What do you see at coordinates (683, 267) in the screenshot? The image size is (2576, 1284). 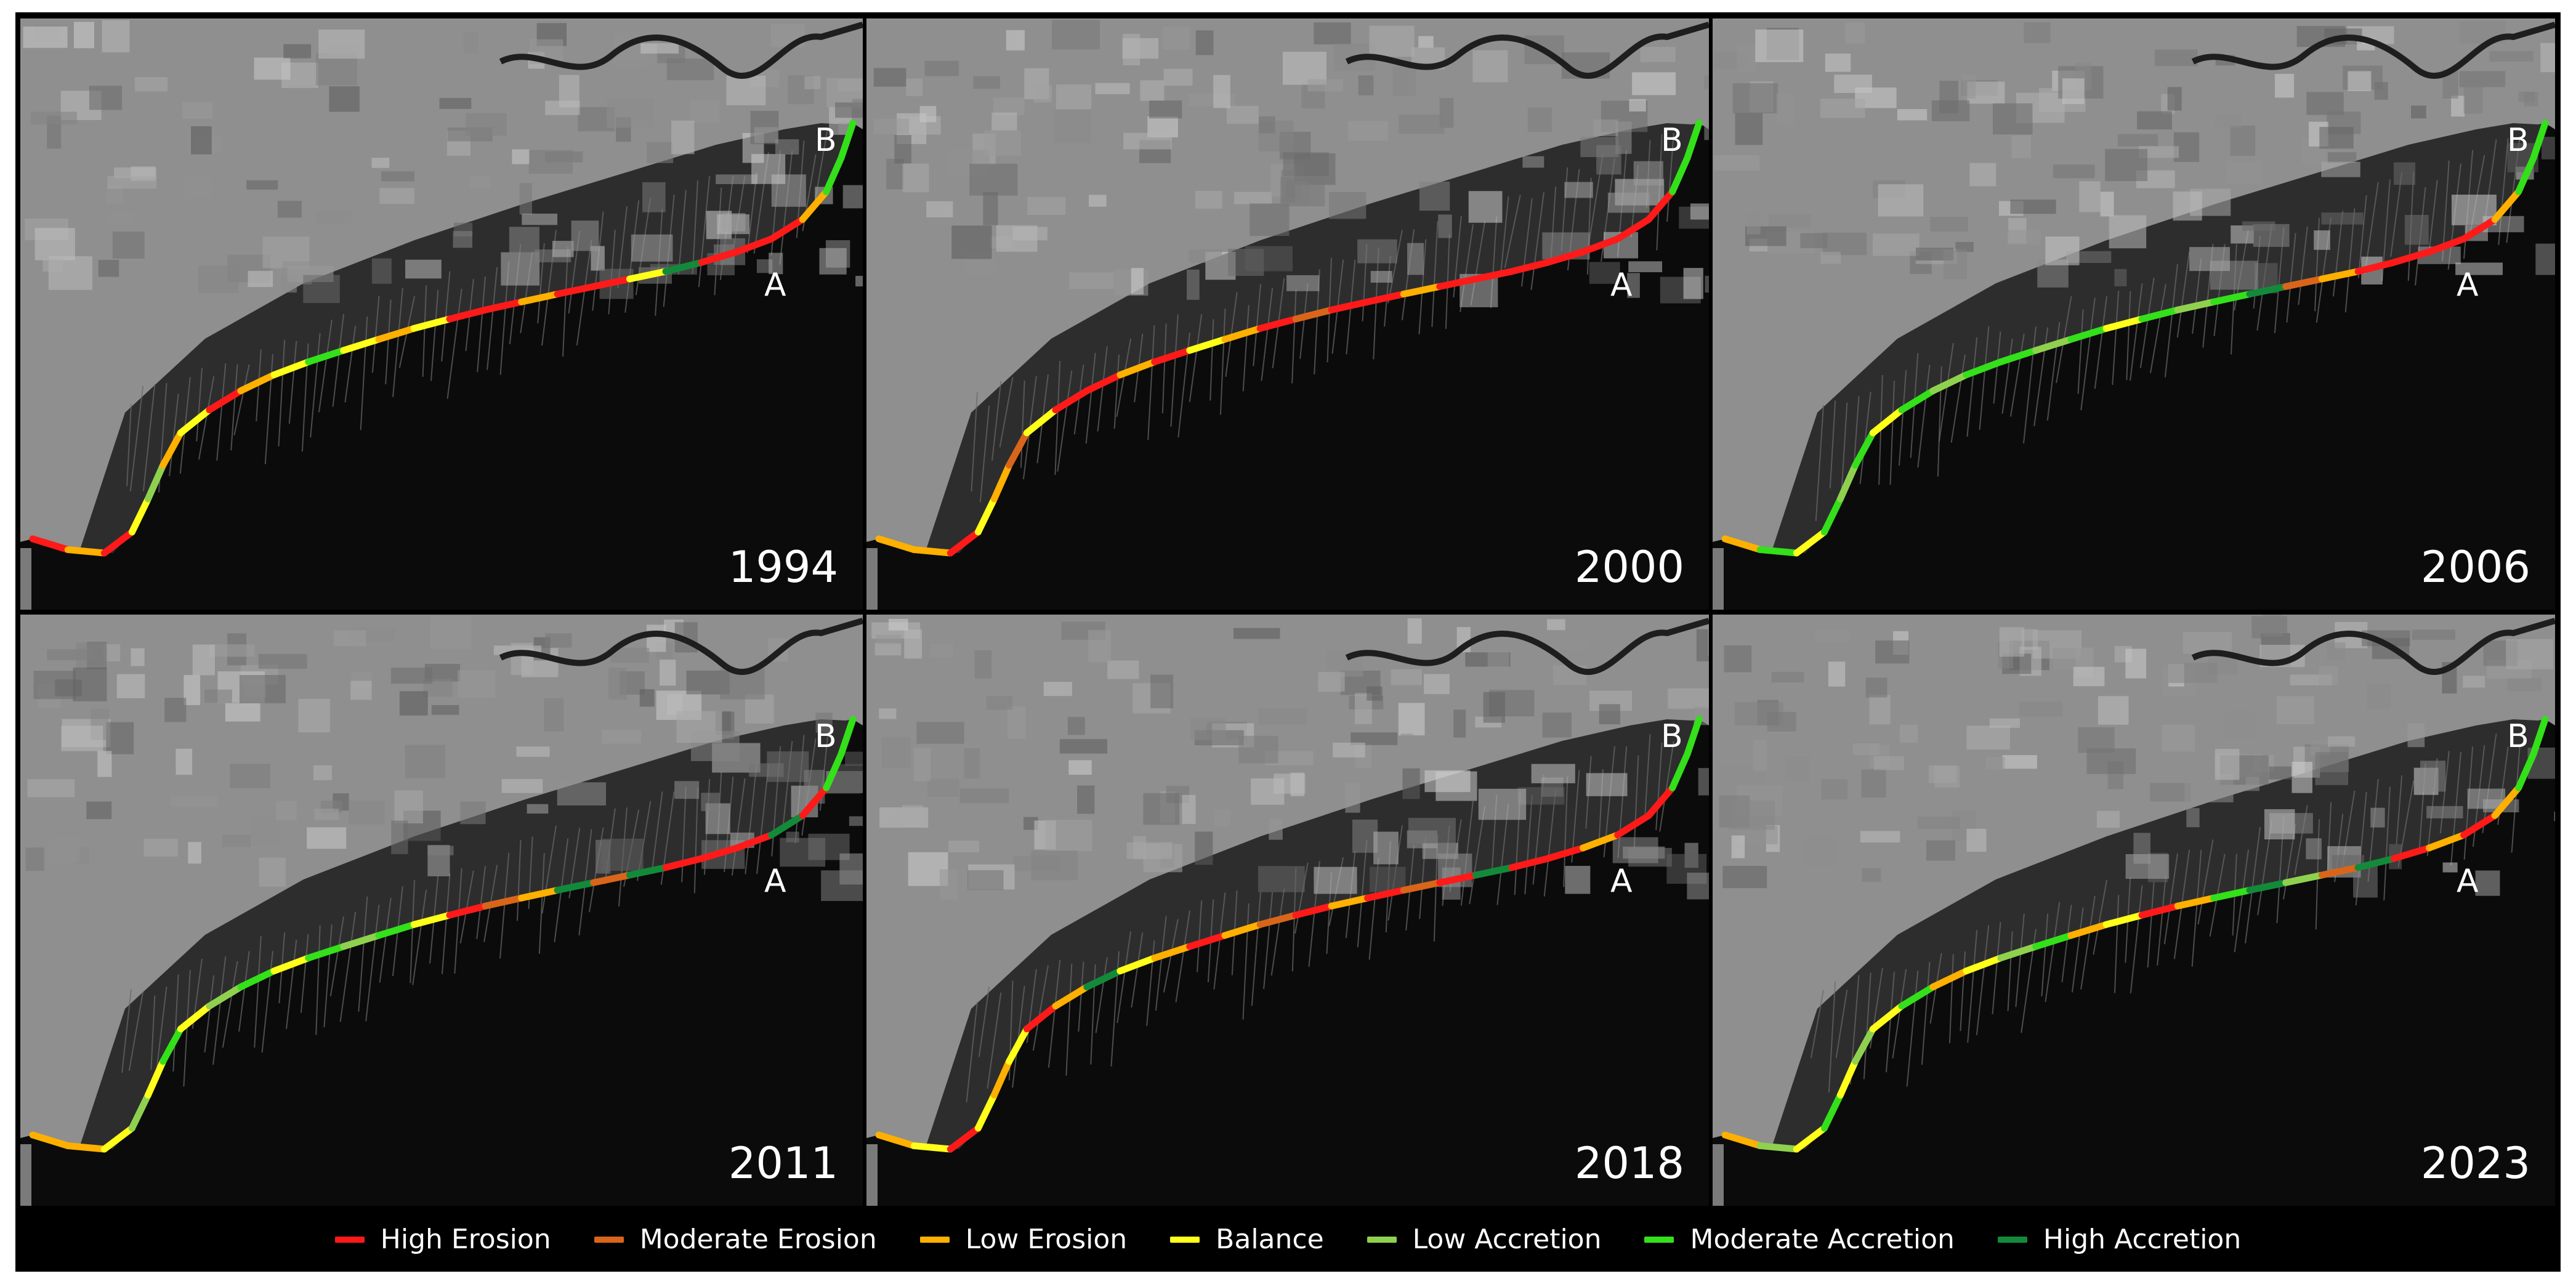 I see `coastline-segment-high-accretion` at bounding box center [683, 267].